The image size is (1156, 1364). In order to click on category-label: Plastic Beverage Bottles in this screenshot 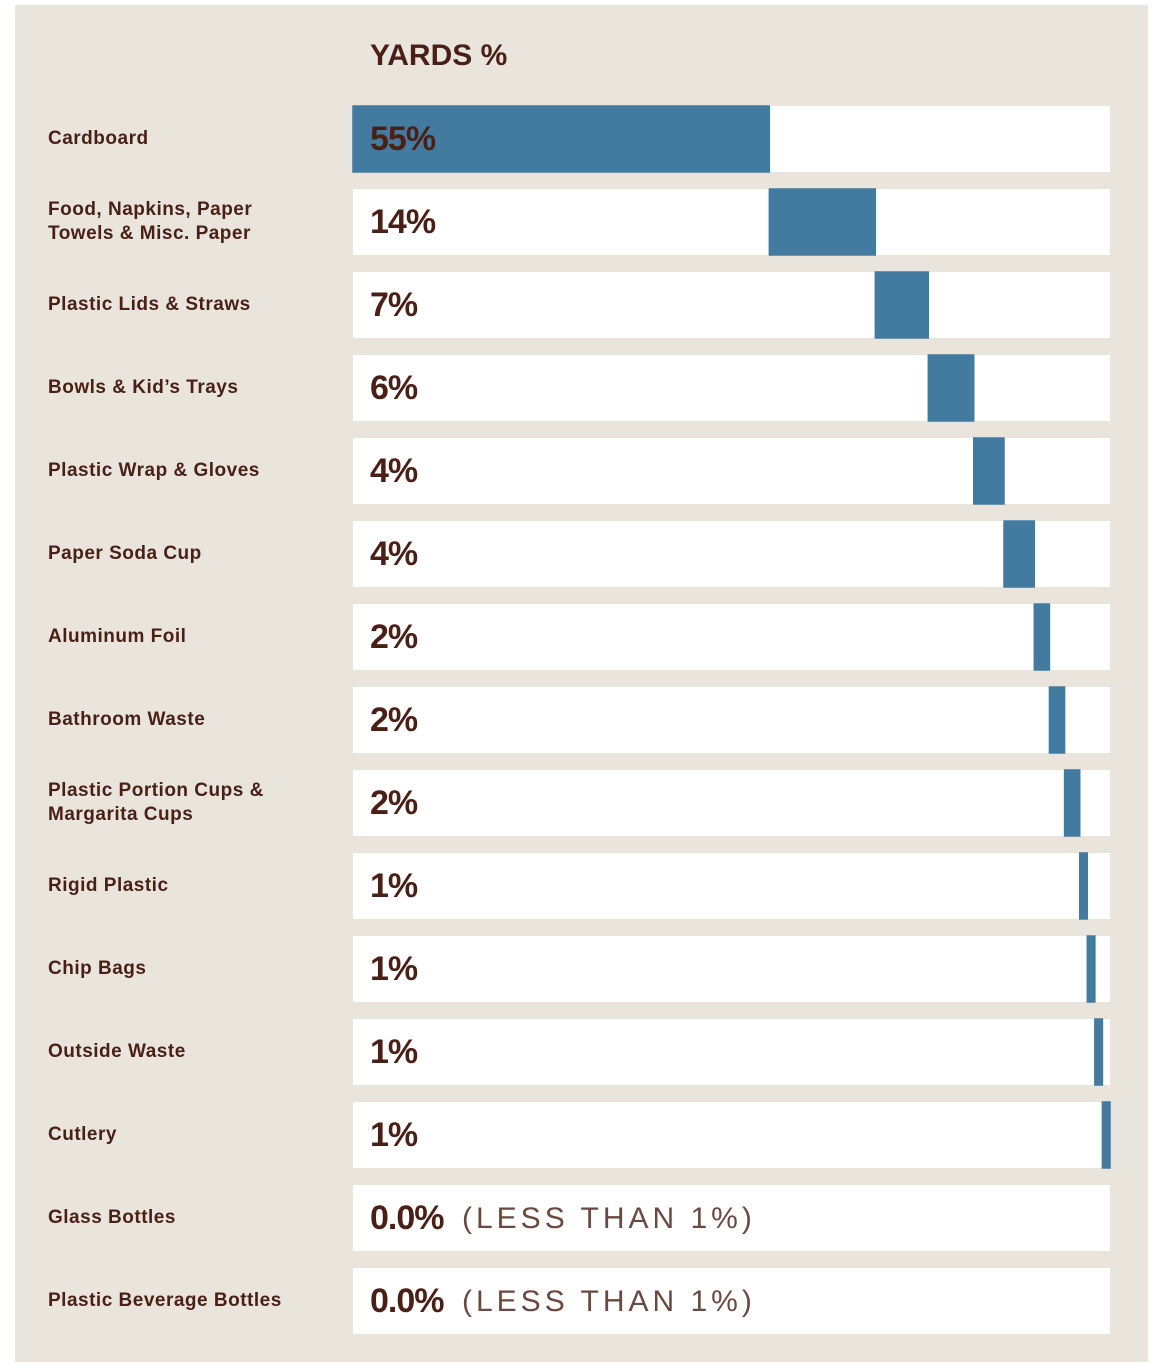, I will do `click(165, 1300)`.